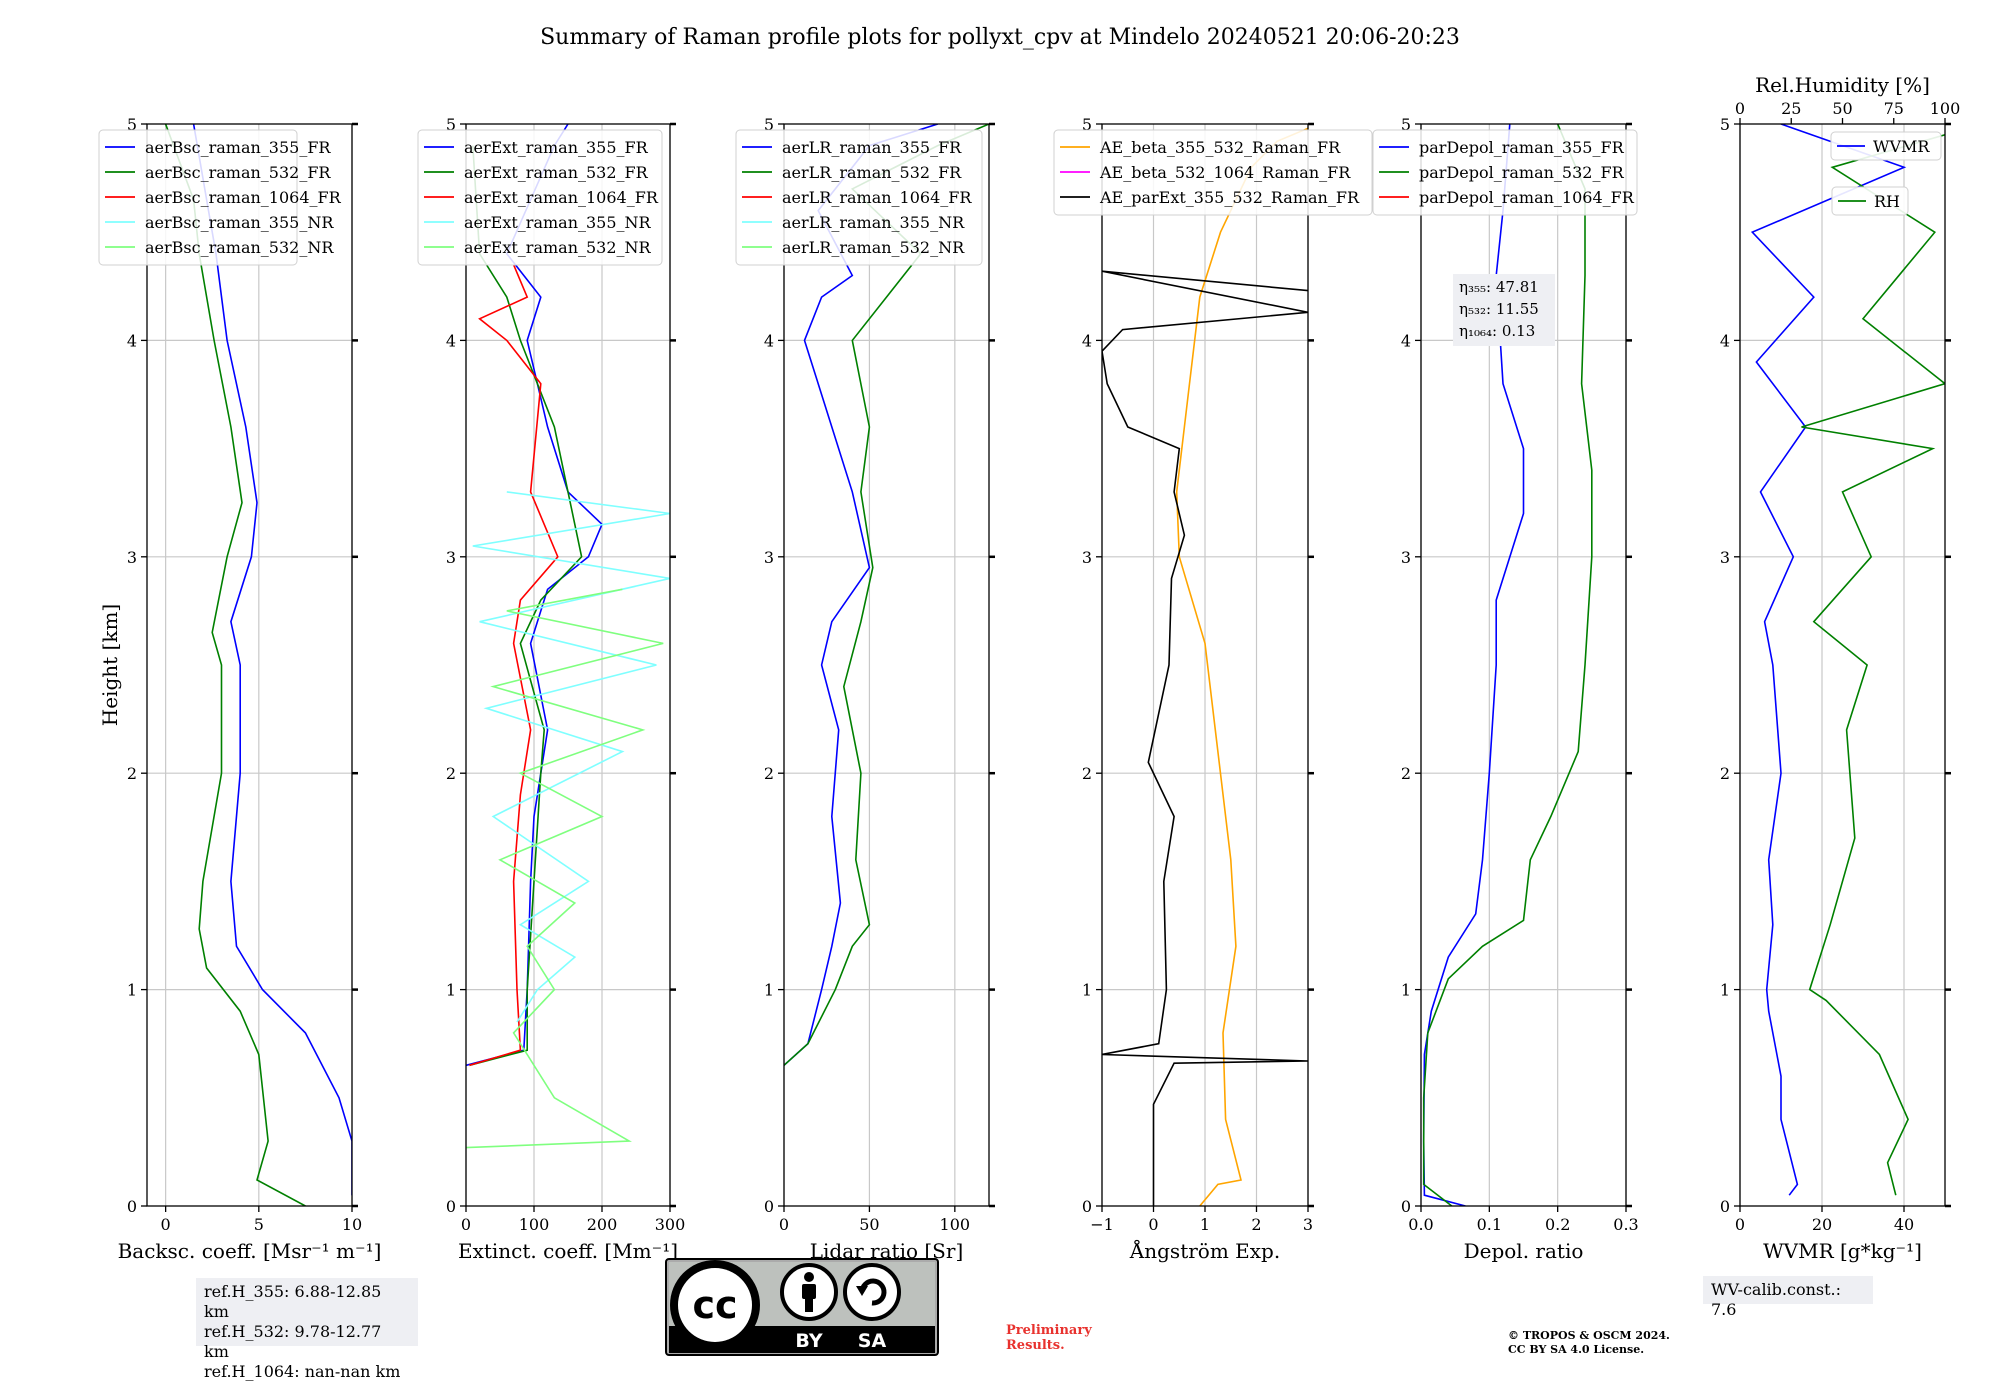 The image size is (2000, 1382). What do you see at coordinates (514, 665) in the screenshot?
I see `series-line-aerext-raman-1064-fr` at bounding box center [514, 665].